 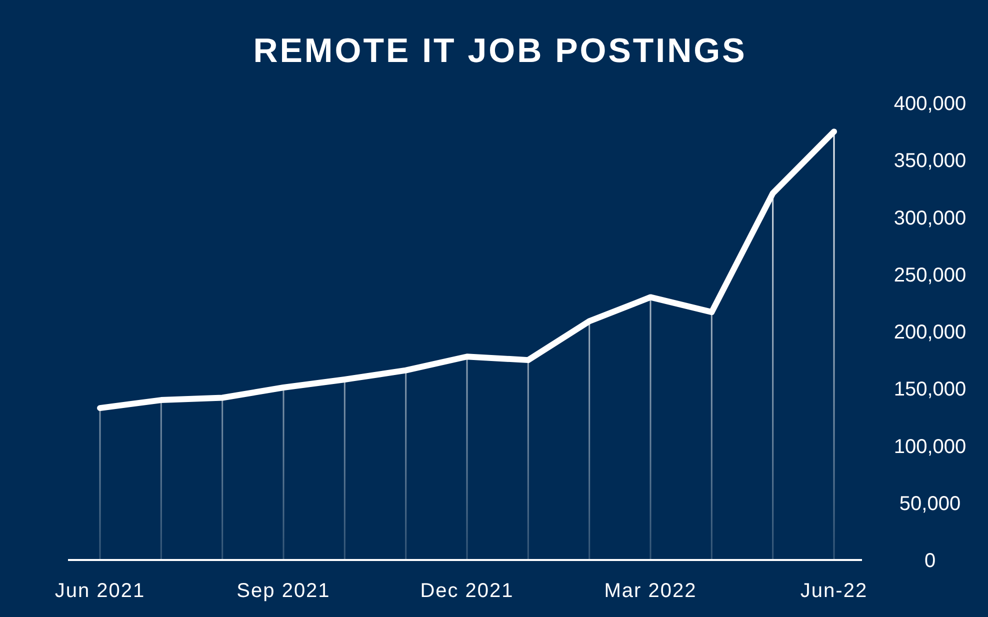 What do you see at coordinates (930, 503) in the screenshot?
I see `y-tick-label: 50,000` at bounding box center [930, 503].